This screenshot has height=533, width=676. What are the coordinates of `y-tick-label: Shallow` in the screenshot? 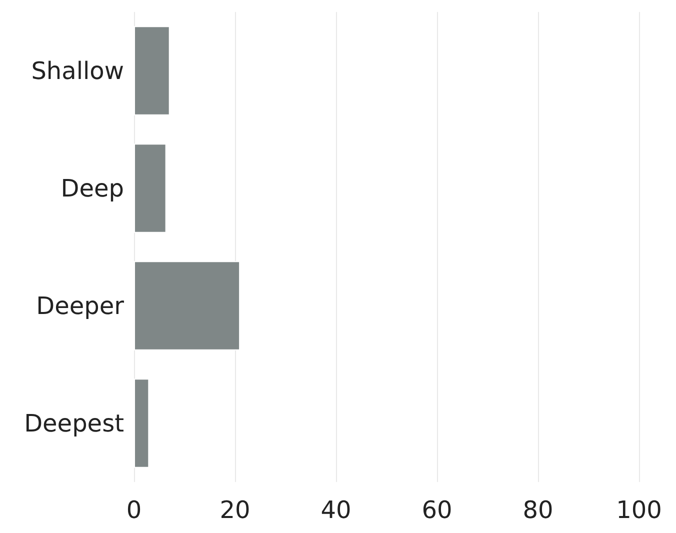 It's located at (77, 70).